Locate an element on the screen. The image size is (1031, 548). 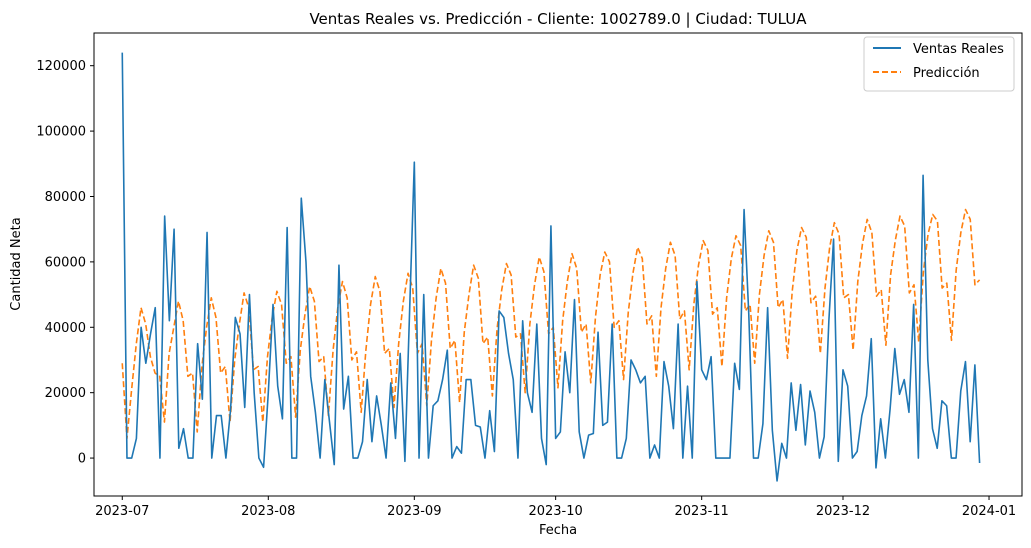
legend-box is located at coordinates (939, 64).